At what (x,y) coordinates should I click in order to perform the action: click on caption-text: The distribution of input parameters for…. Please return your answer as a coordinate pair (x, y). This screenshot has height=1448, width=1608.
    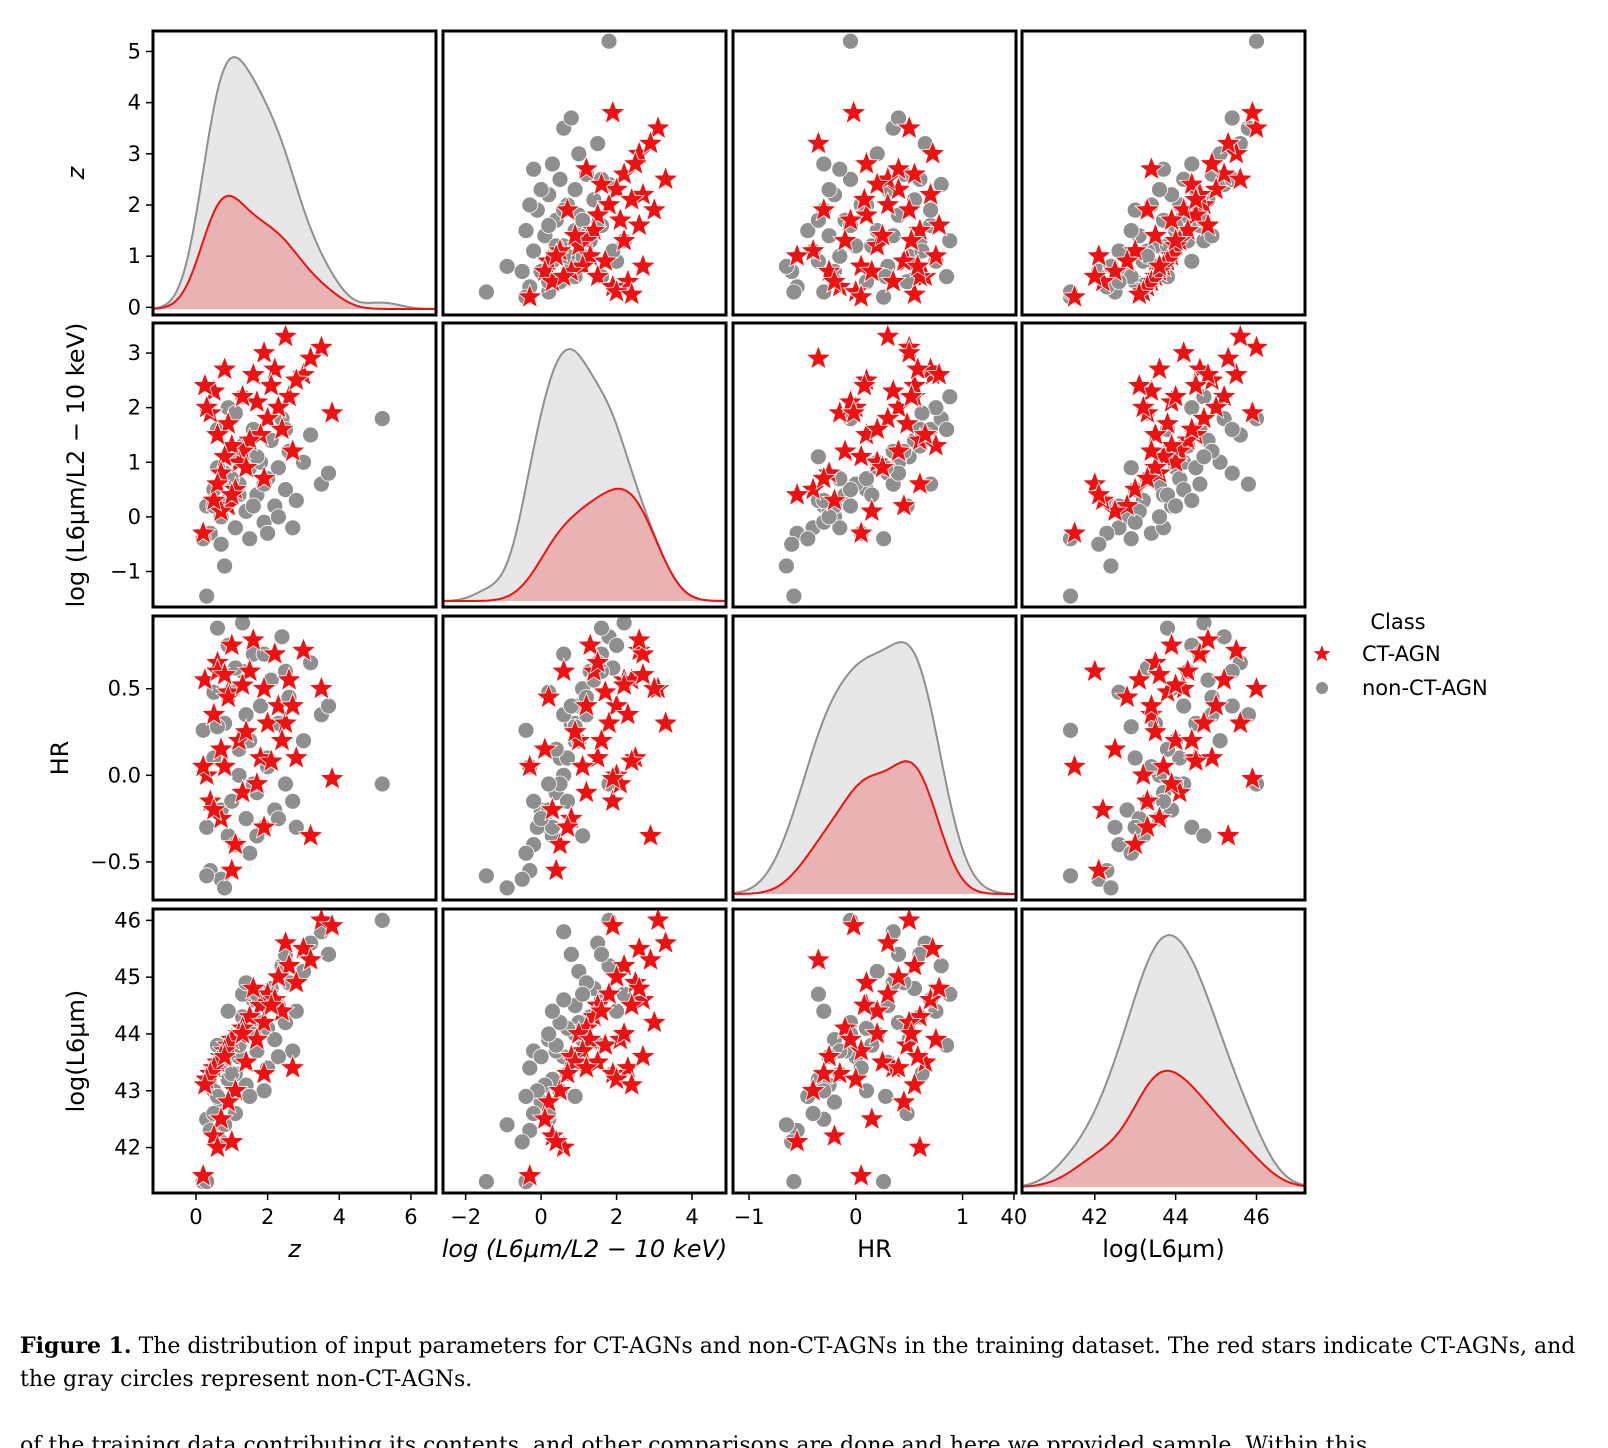
    Looking at the image, I should click on (798, 1363).